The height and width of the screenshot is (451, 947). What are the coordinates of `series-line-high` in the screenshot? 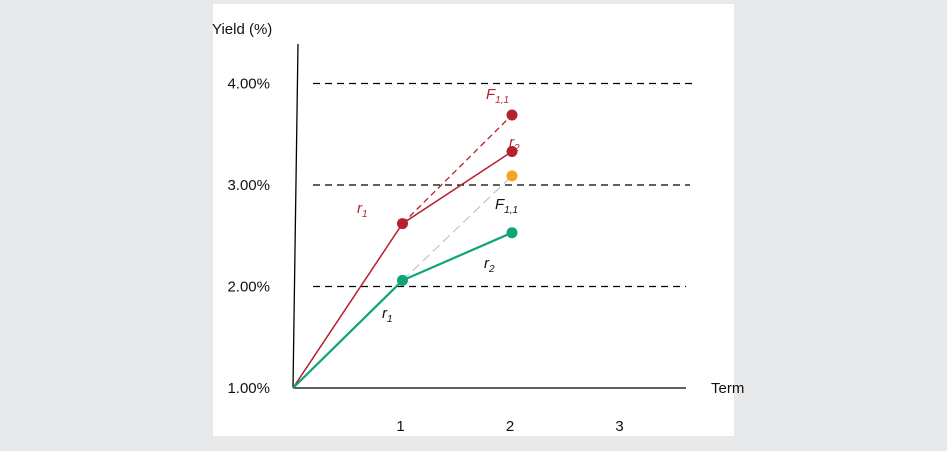 It's located at (402, 269).